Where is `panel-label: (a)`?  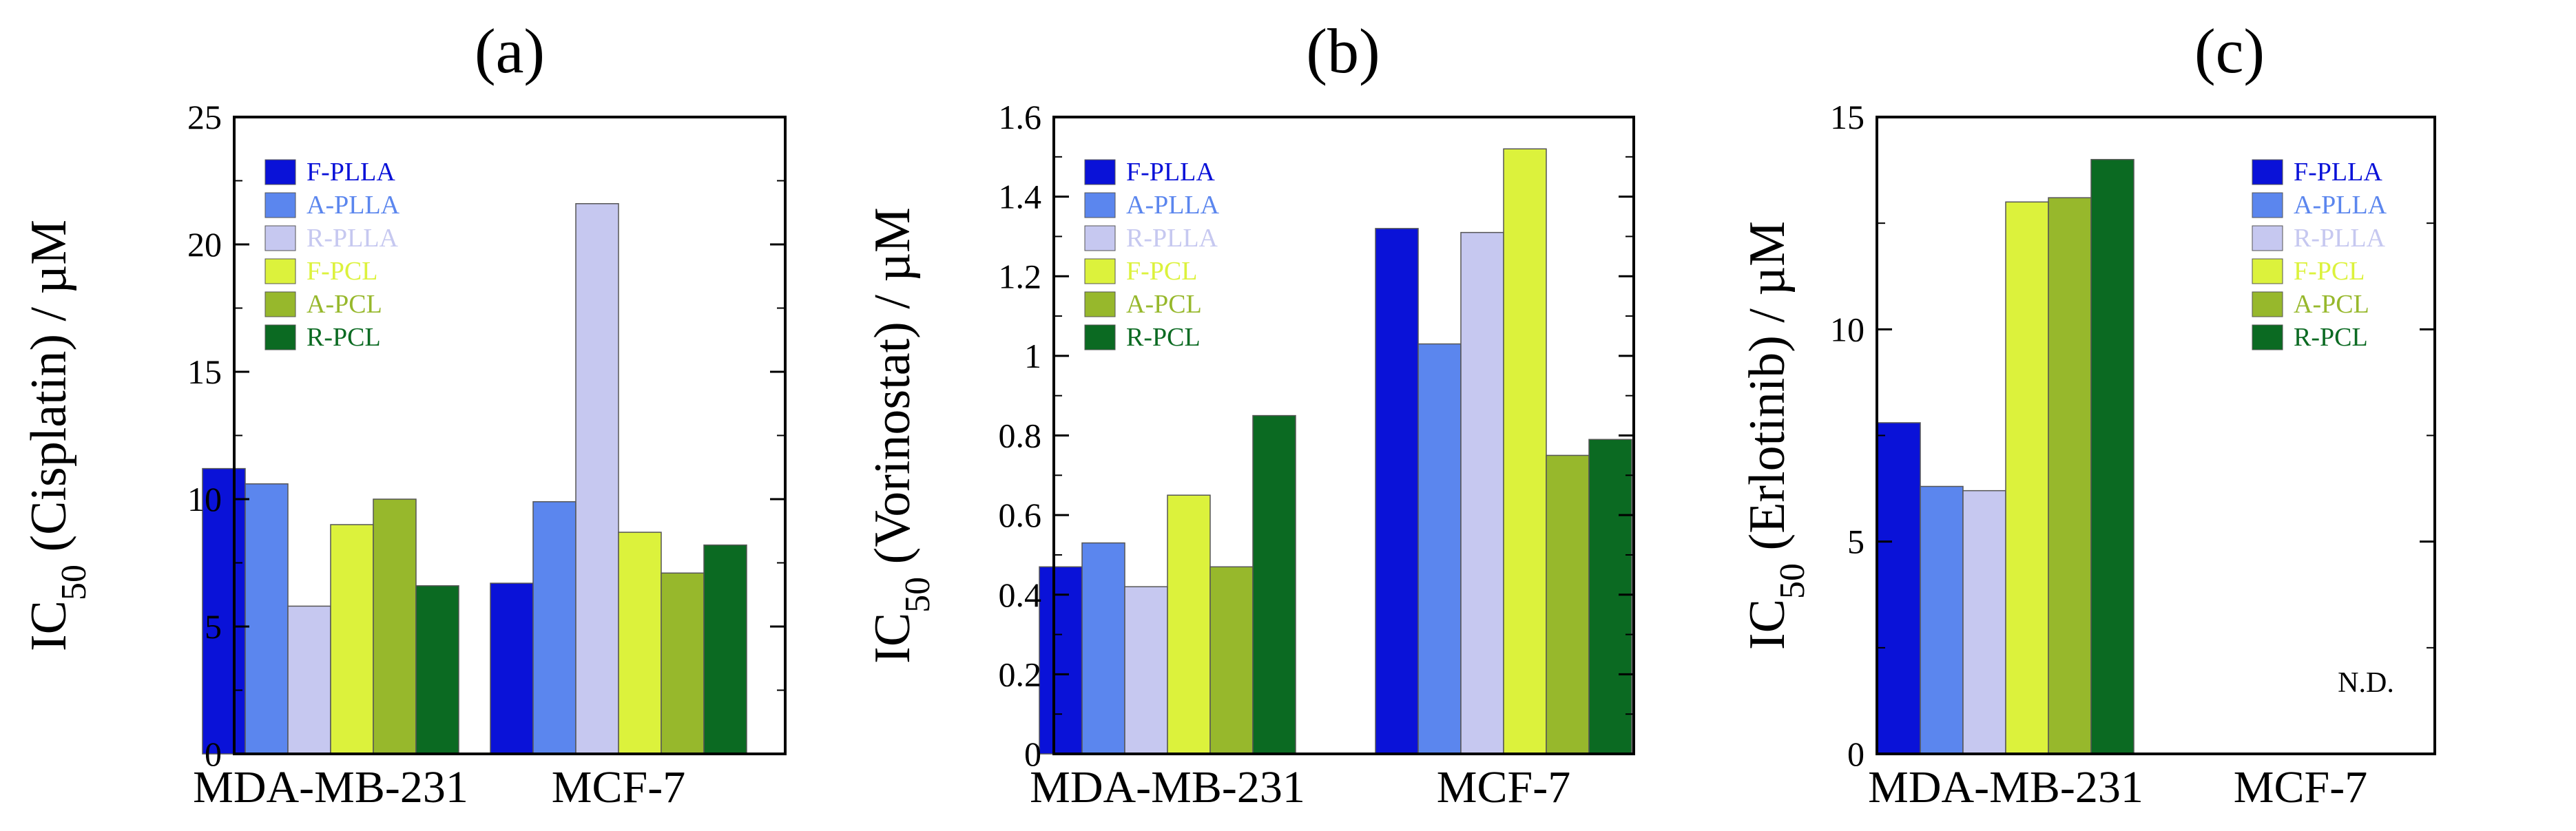
panel-label: (a) is located at coordinates (510, 51).